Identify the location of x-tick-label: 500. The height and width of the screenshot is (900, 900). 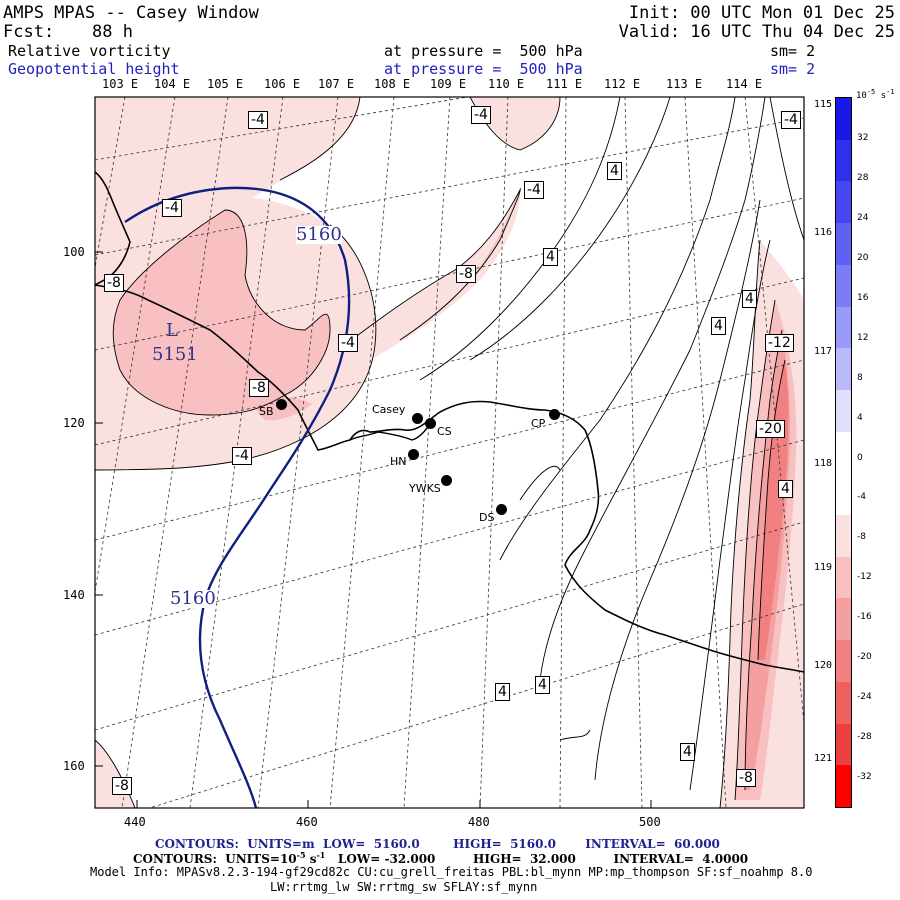
(650, 822).